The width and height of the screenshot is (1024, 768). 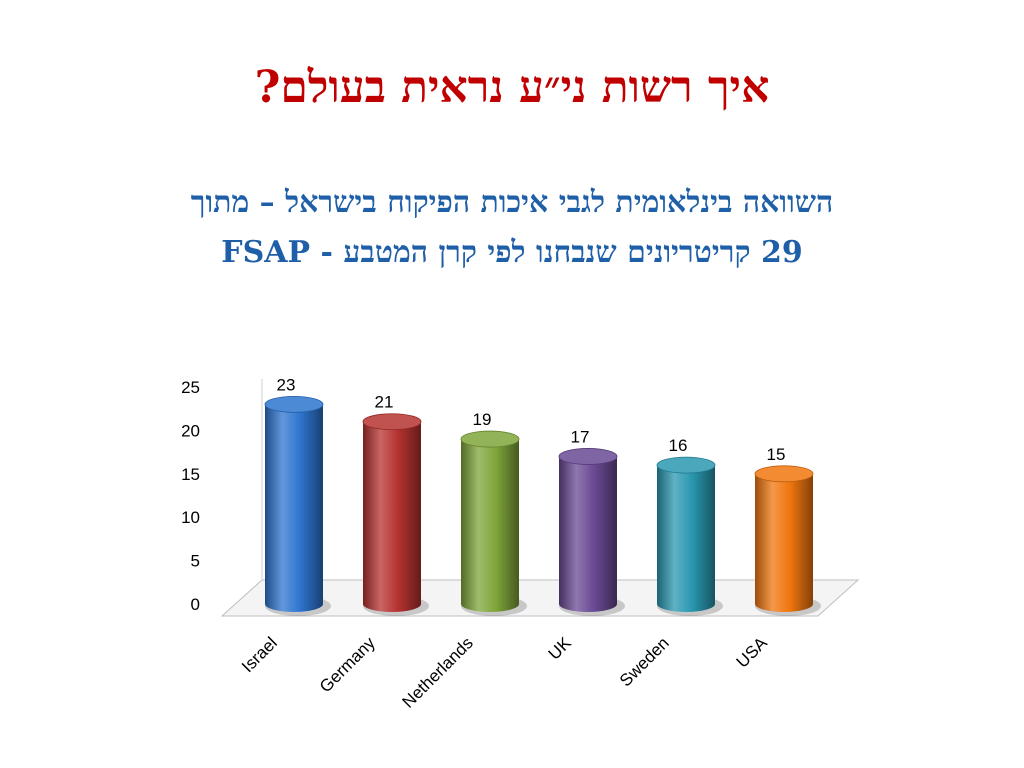 I want to click on bar-israel, so click(x=297, y=505).